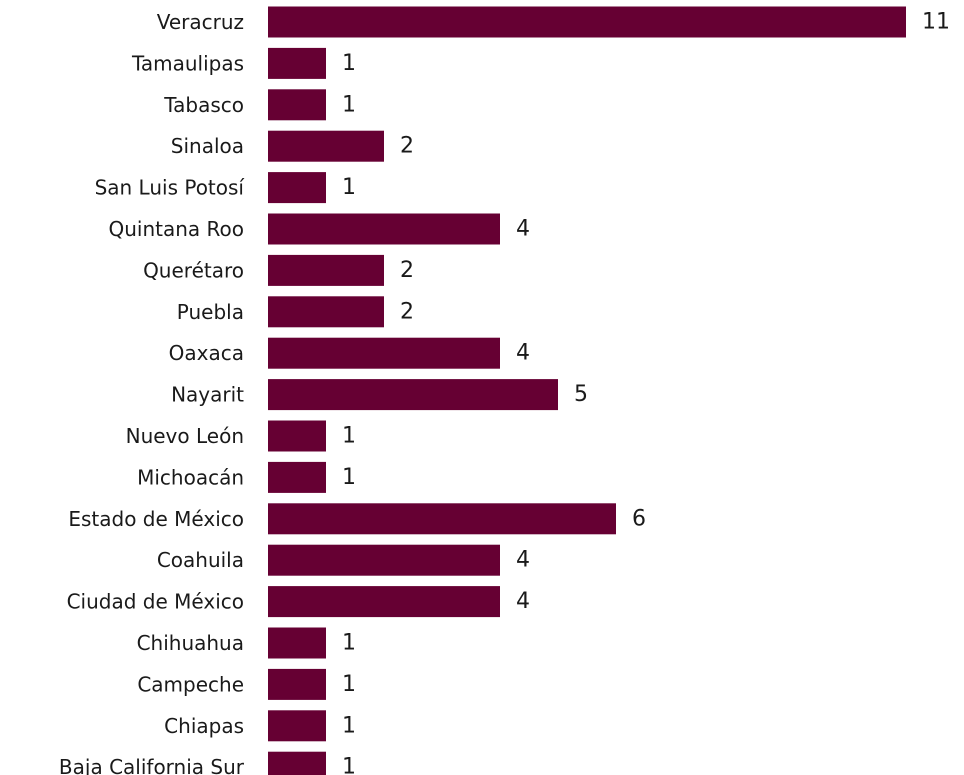 The image size is (964, 775). I want to click on category-label-chiapas: Chiapas, so click(204, 726).